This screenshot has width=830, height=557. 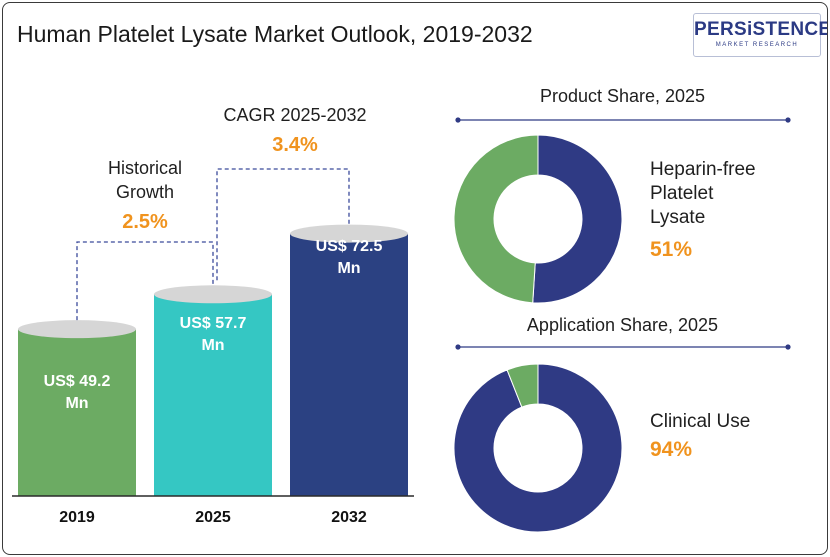 I want to click on bar-cap-2032, so click(x=349, y=233).